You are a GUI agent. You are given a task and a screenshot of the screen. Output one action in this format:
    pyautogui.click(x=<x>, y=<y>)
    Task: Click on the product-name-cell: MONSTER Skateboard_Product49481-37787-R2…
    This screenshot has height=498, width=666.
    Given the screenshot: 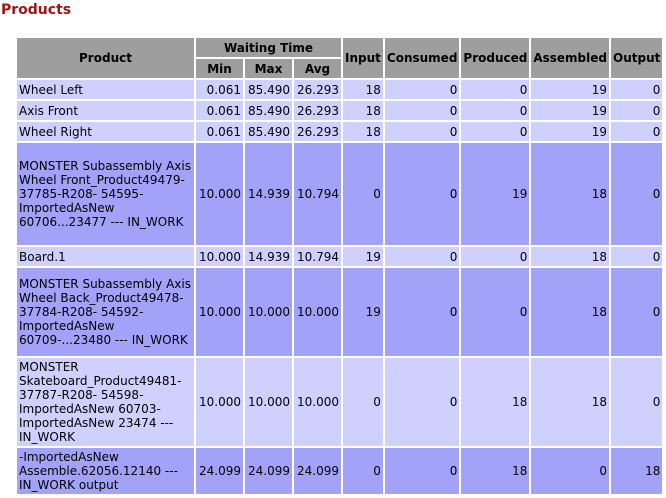 What is the action you would take?
    pyautogui.click(x=105, y=402)
    